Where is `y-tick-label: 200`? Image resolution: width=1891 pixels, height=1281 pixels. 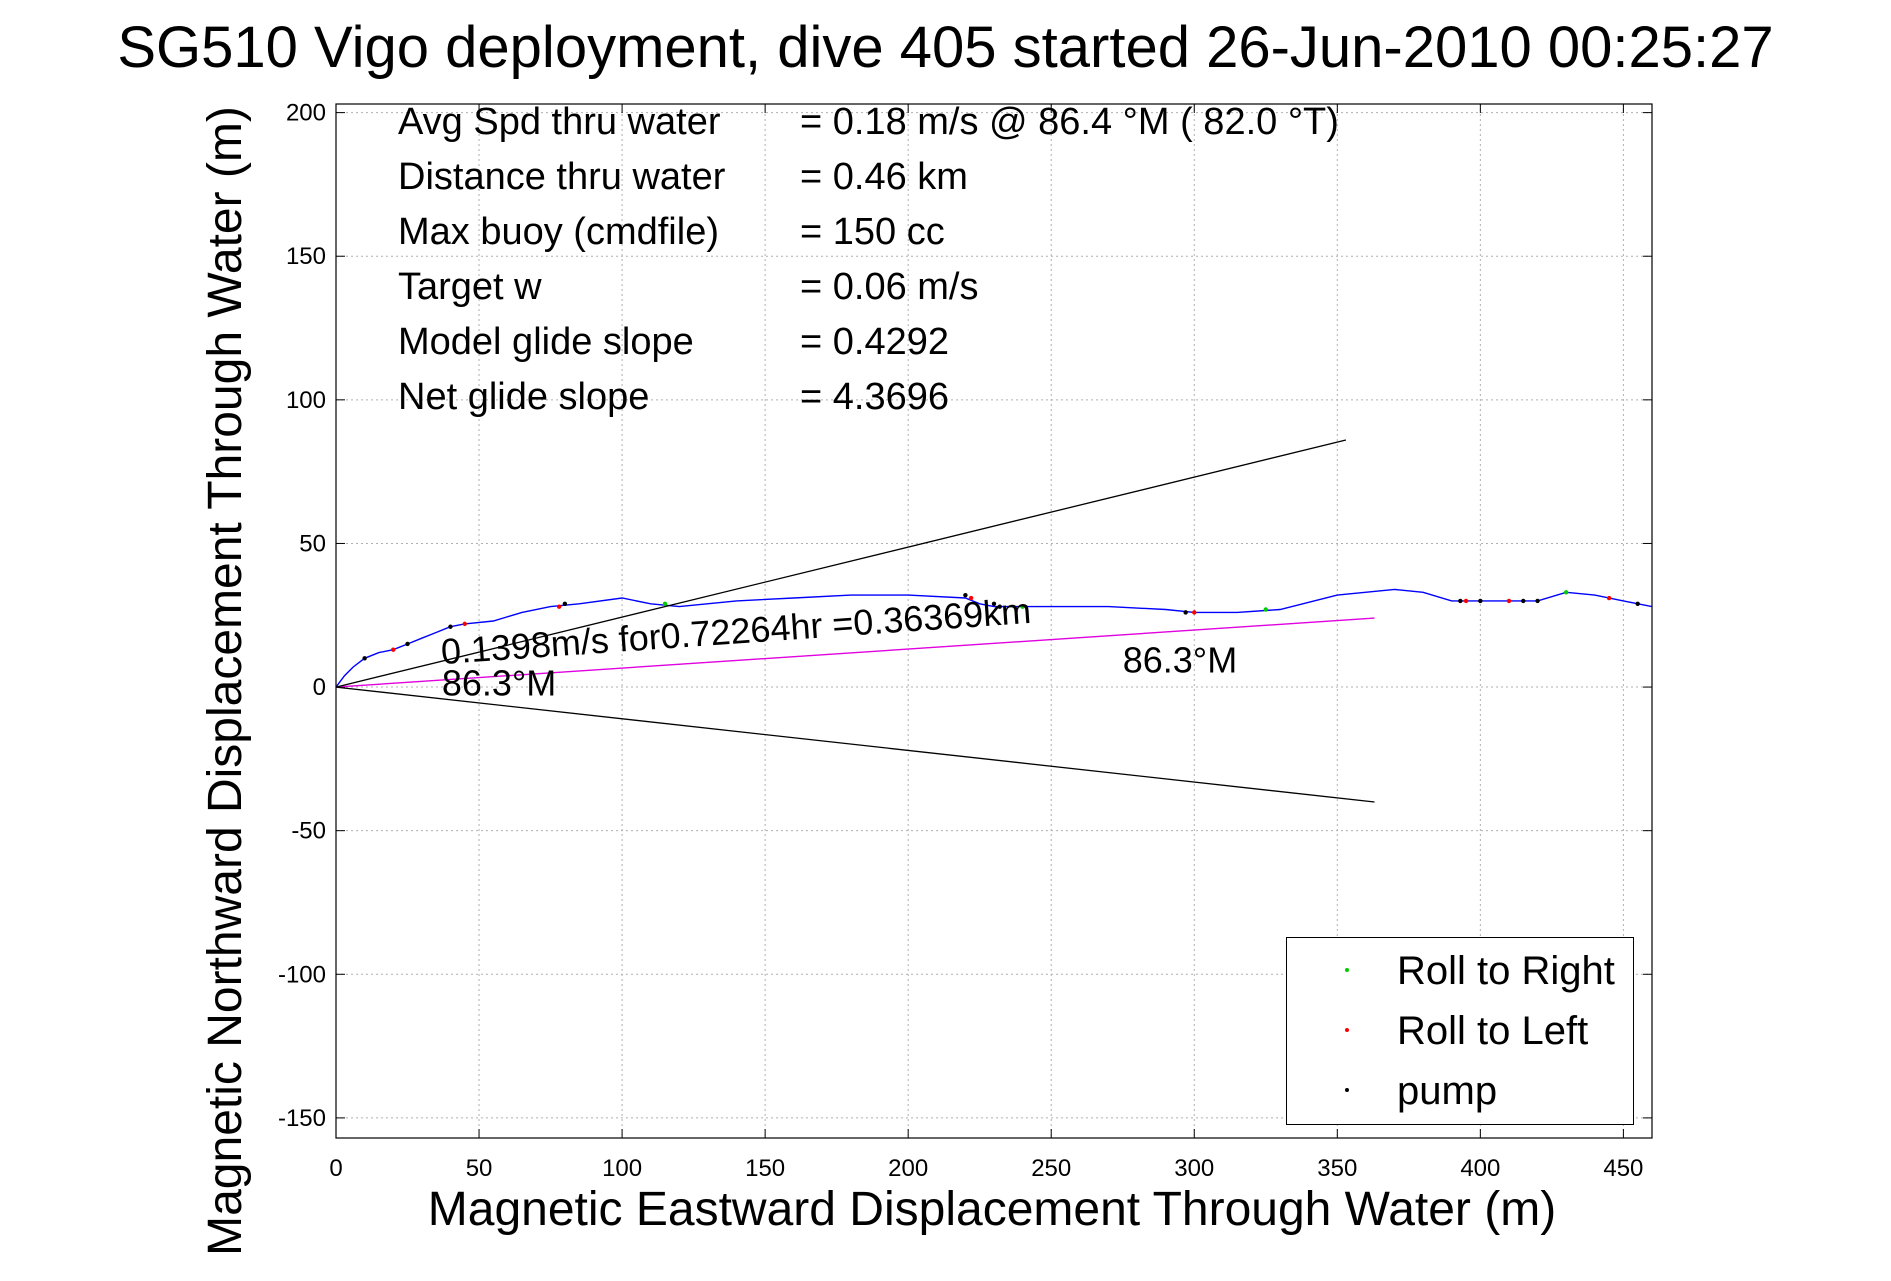 y-tick-label: 200 is located at coordinates (306, 113).